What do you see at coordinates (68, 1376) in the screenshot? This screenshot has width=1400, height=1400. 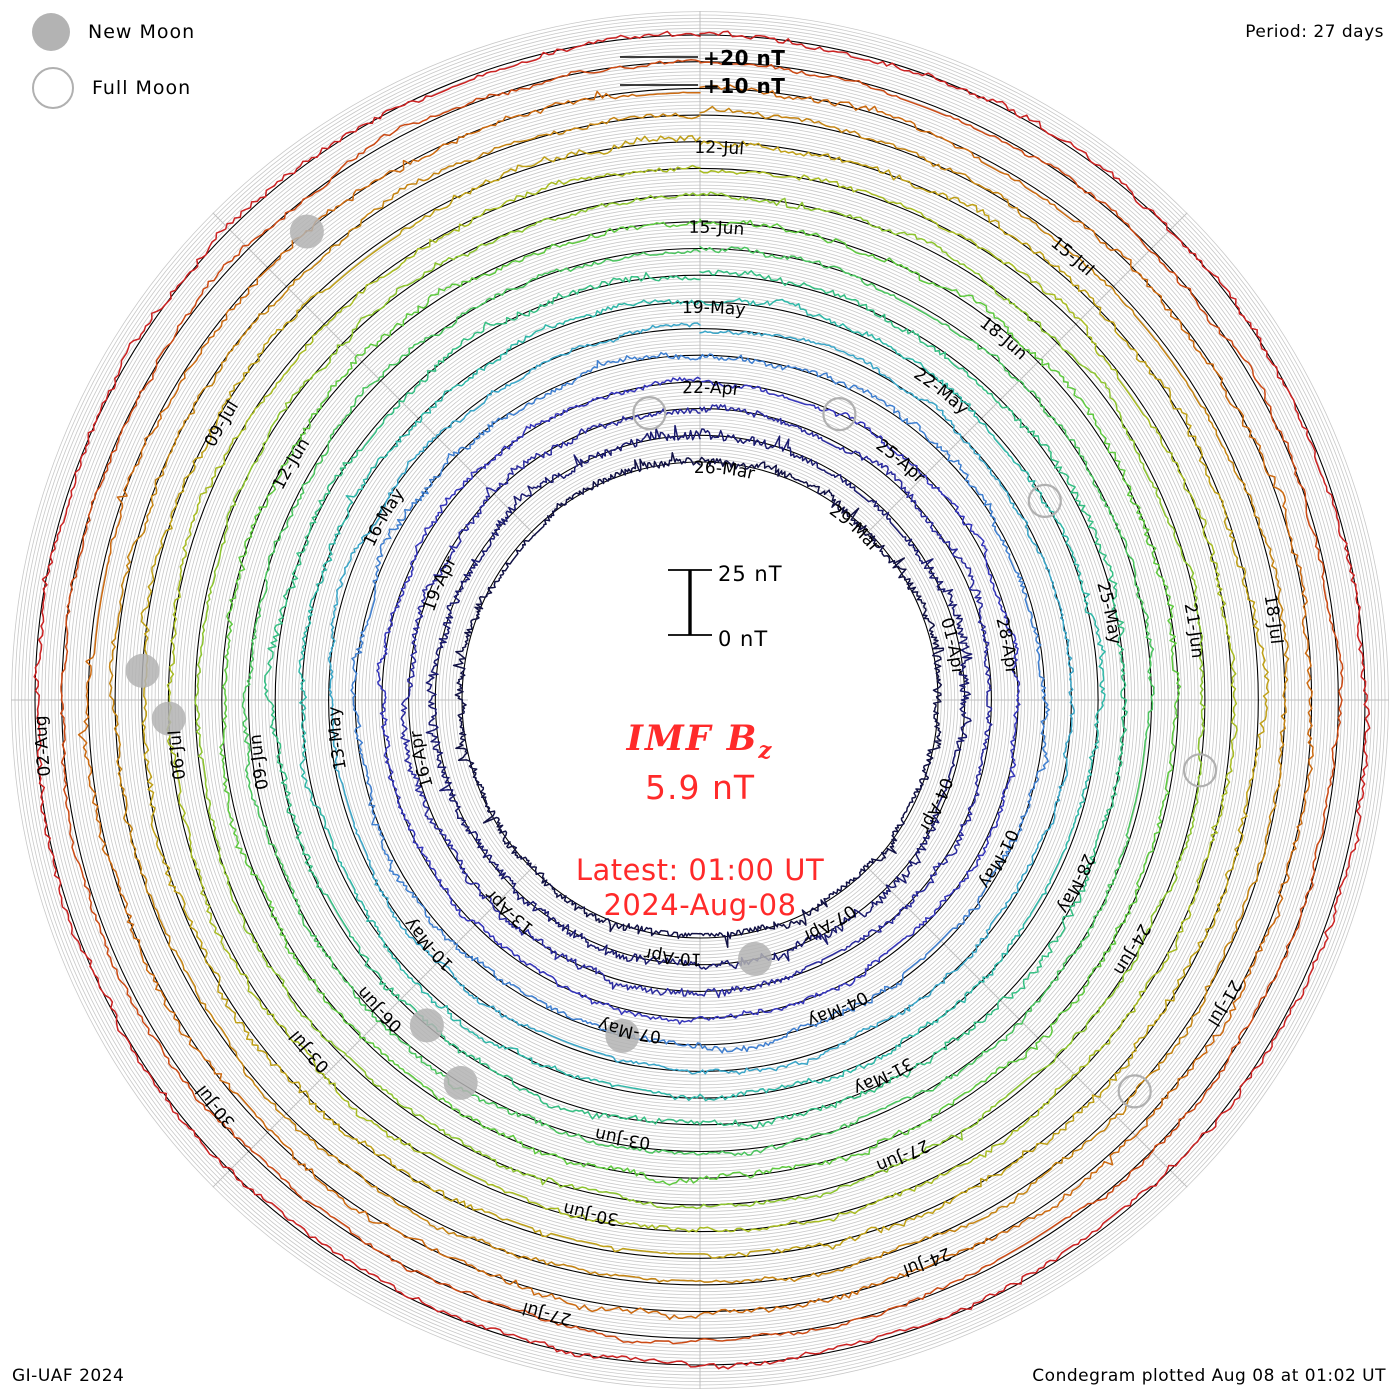 I see `credit-label: GI-UAF 2024` at bounding box center [68, 1376].